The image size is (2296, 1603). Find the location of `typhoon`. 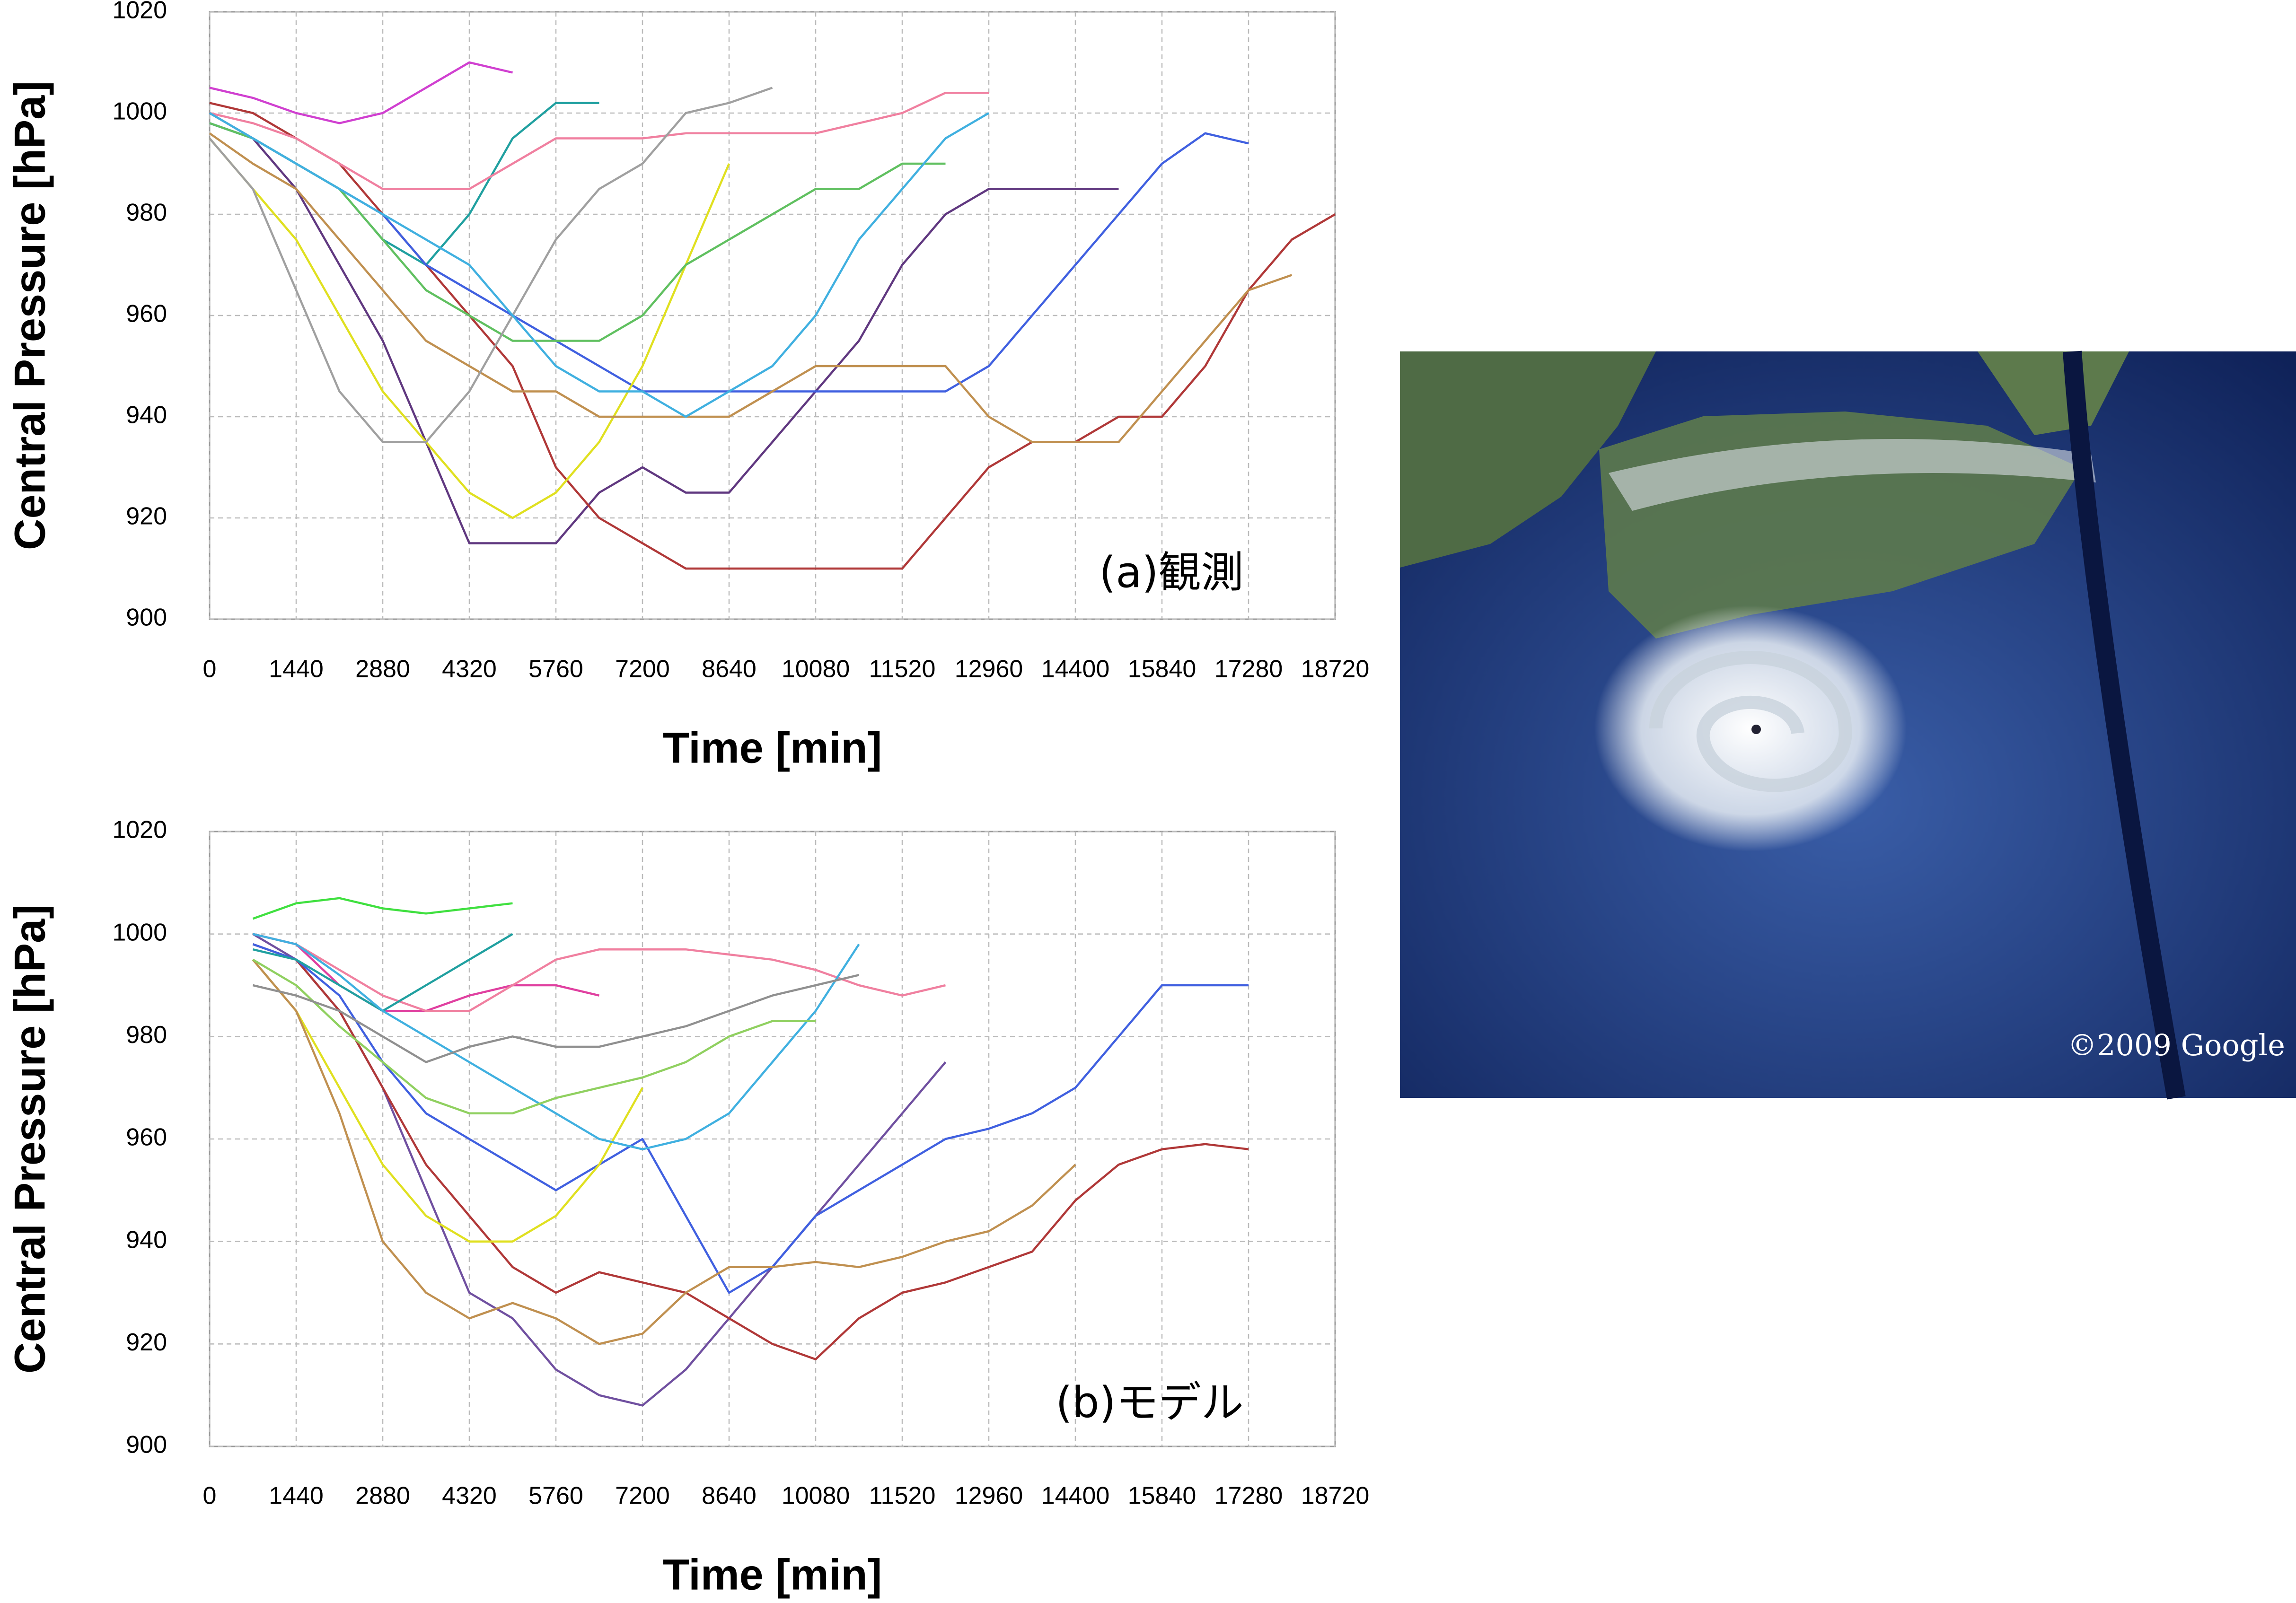

typhoon is located at coordinates (1750, 728).